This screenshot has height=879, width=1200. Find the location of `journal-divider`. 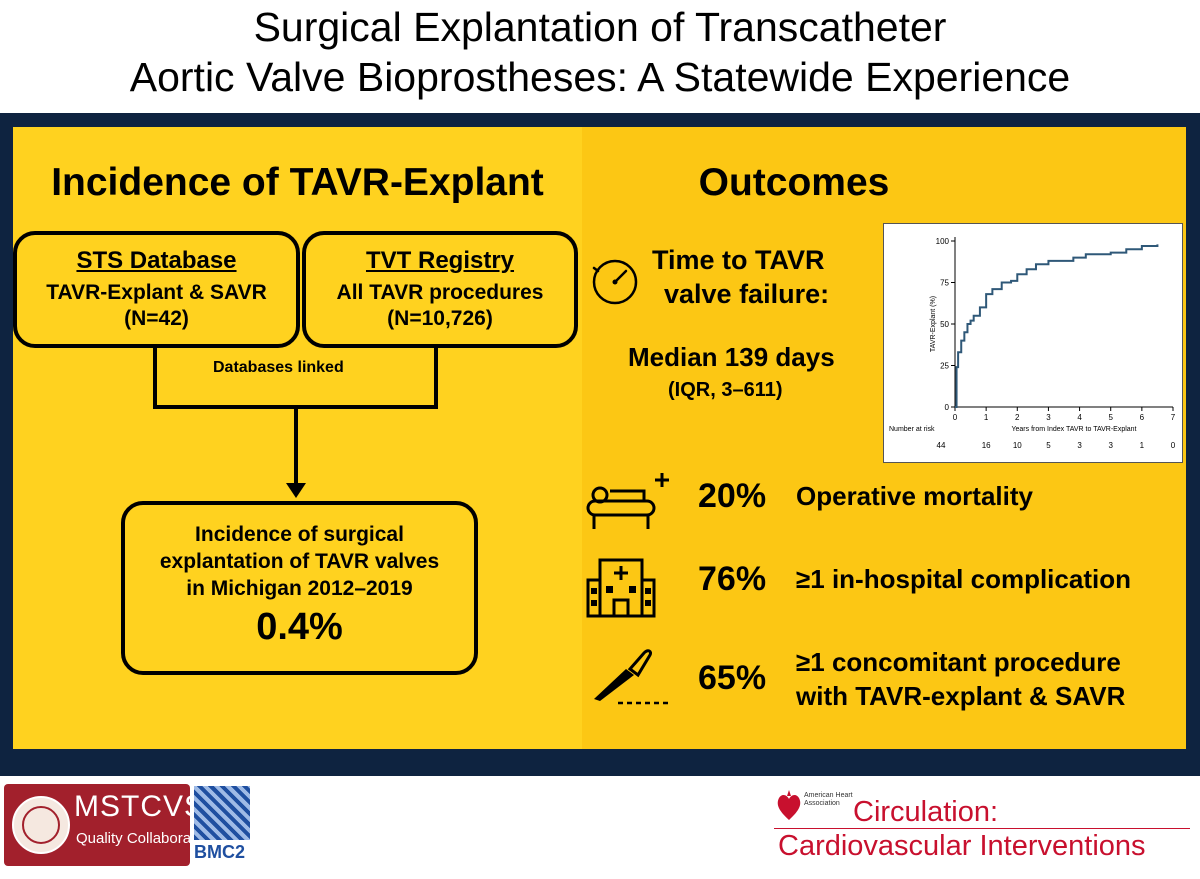

journal-divider is located at coordinates (982, 828).